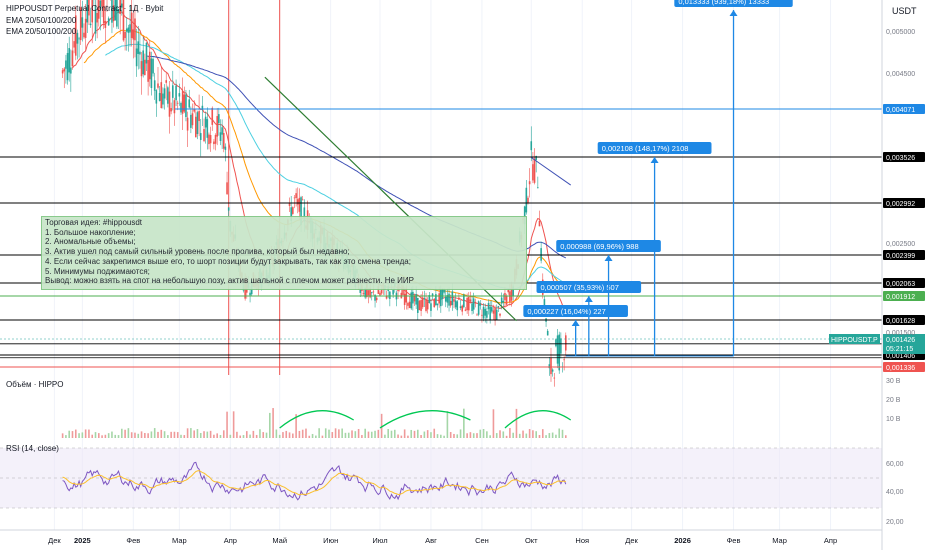 The width and height of the screenshot is (932, 550). I want to click on time-tick-label: Авг, so click(431, 540).